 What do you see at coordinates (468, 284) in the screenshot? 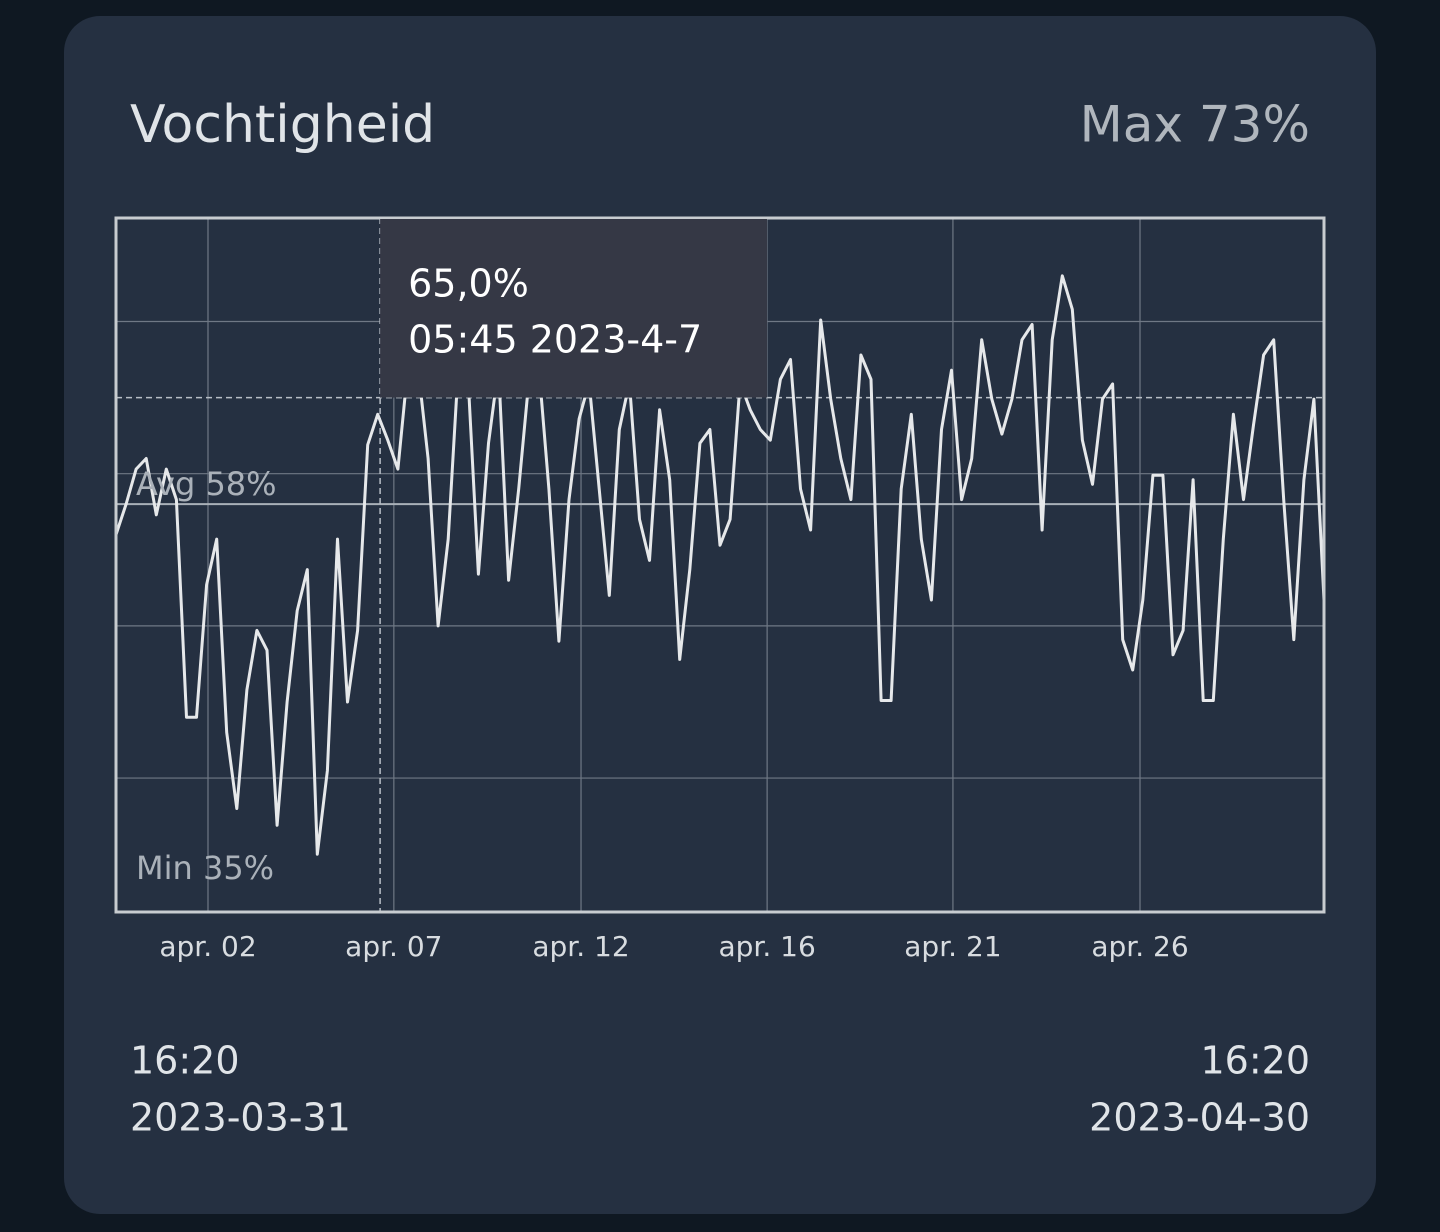
I see `tooltip-value: 65,0%` at bounding box center [468, 284].